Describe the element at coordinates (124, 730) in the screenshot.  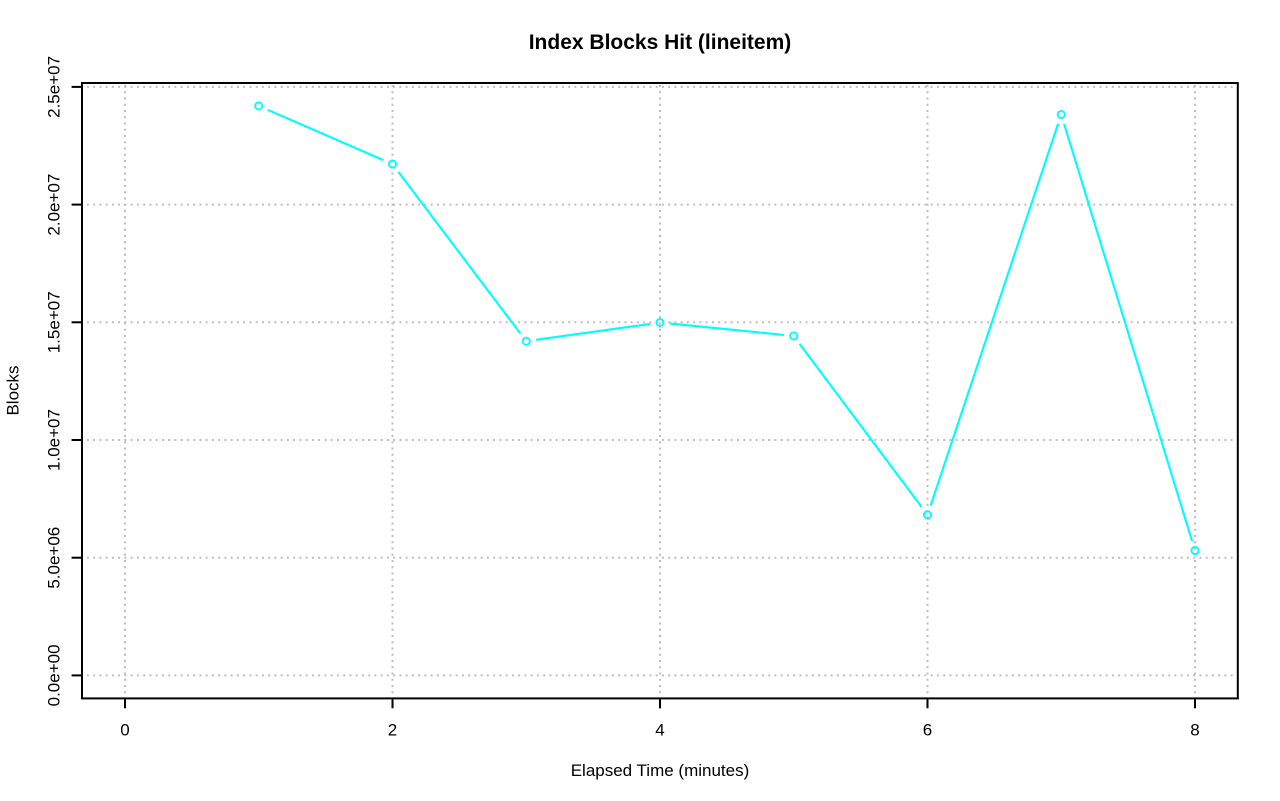
I see `svg-text: 0` at that location.